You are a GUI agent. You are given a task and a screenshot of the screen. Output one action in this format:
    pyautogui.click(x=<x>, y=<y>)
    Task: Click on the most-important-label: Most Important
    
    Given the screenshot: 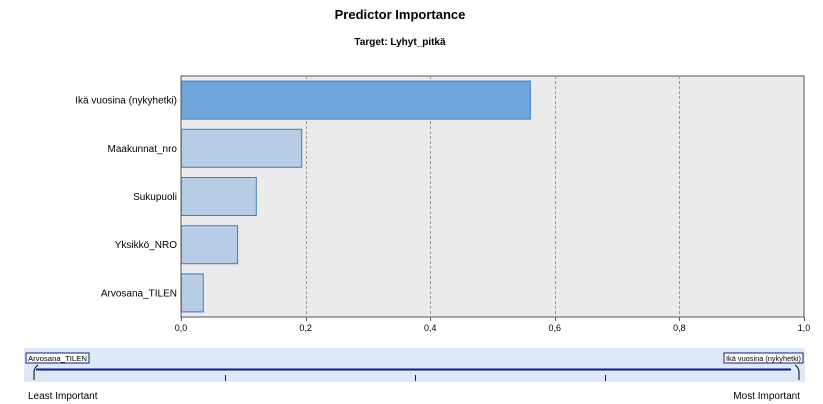 What is the action you would take?
    pyautogui.click(x=766, y=396)
    